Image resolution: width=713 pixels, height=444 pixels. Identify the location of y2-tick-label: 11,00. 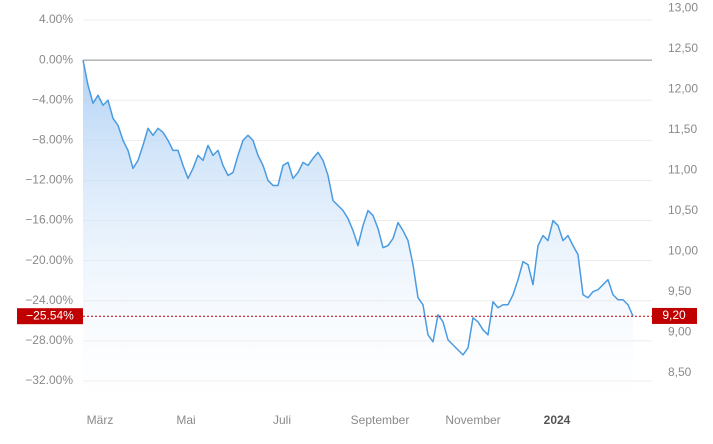
(682, 169).